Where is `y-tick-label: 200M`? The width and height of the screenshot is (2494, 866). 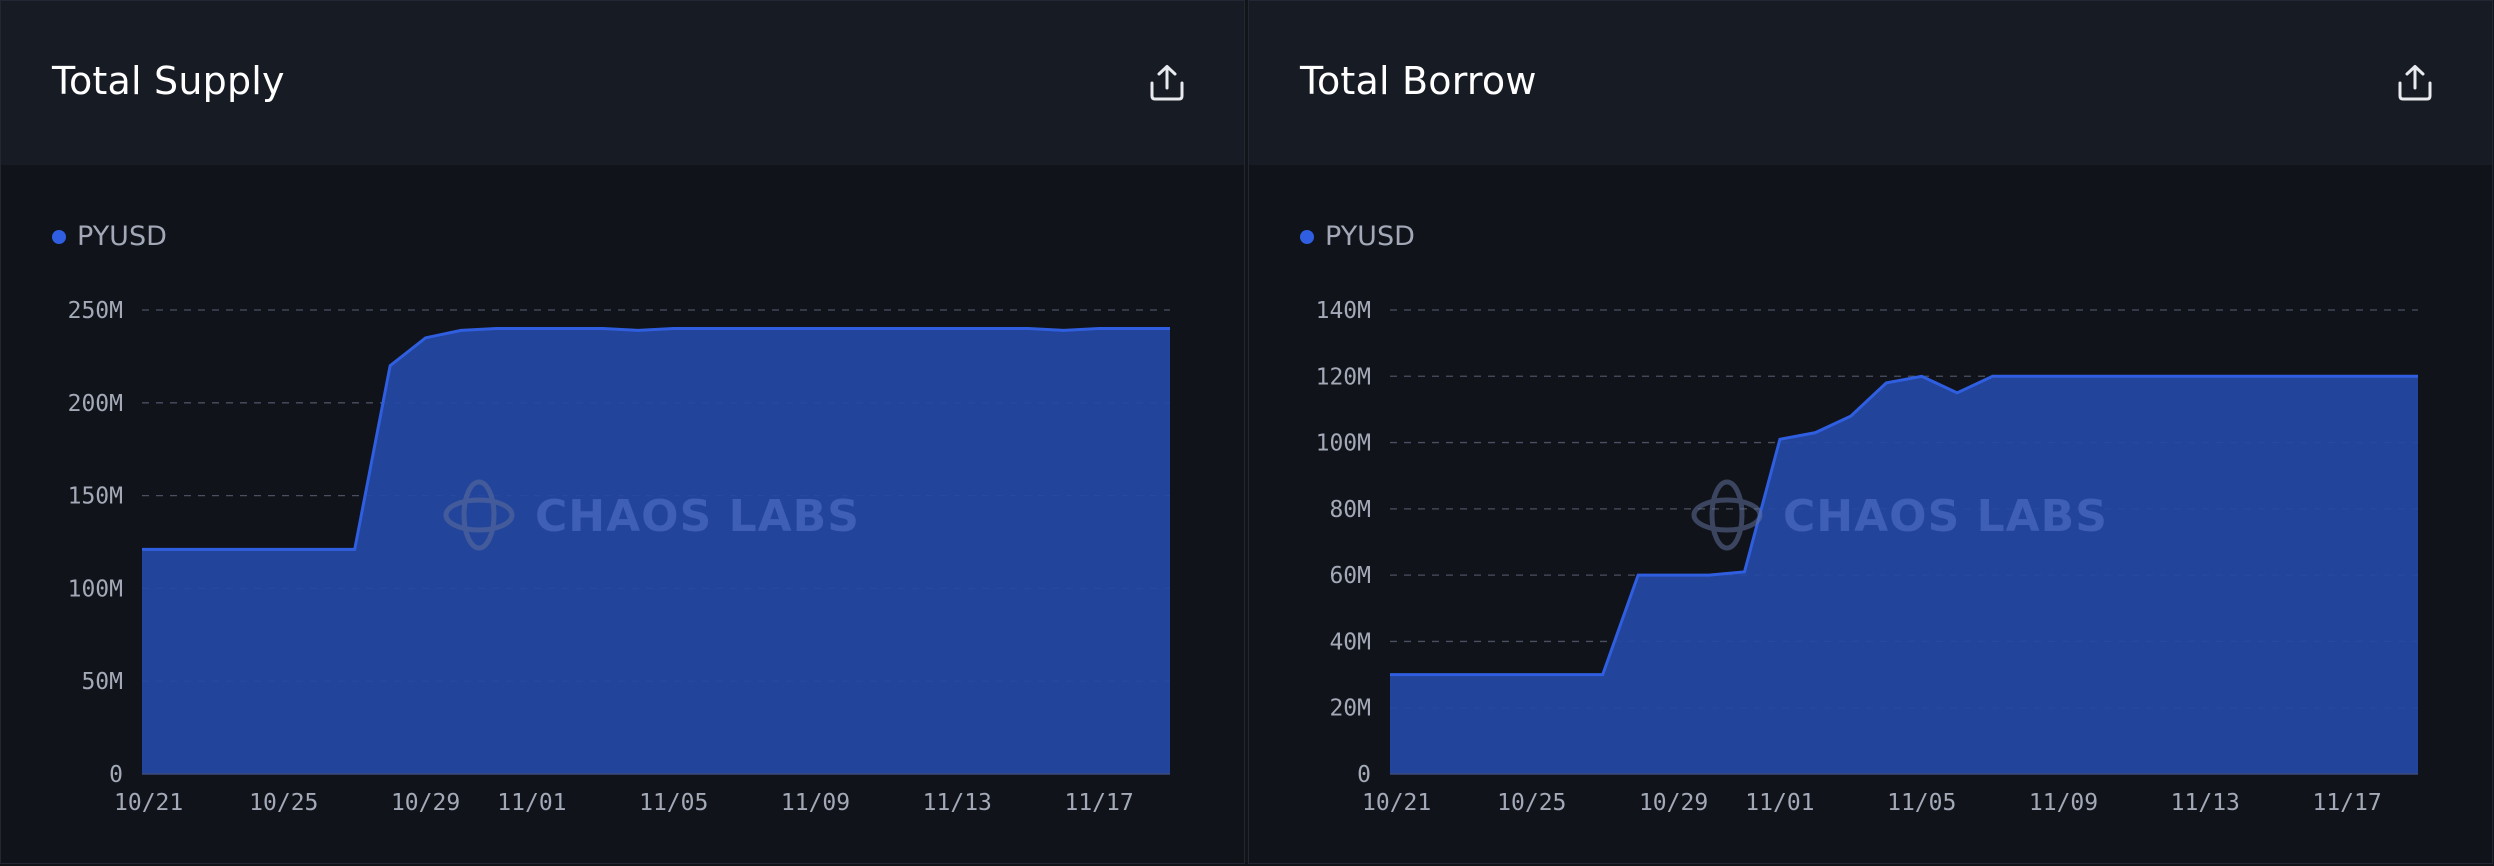 y-tick-label: 200M is located at coordinates (95, 404).